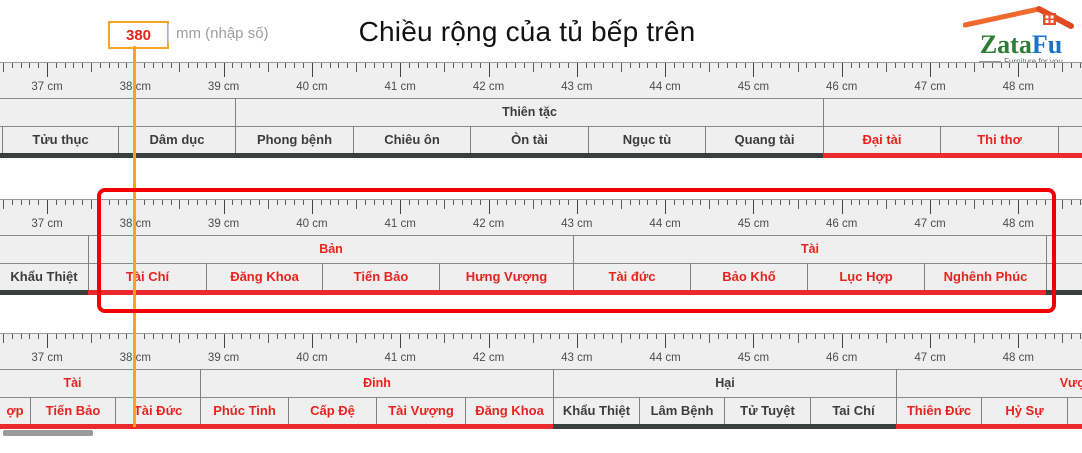 The image size is (1082, 453). I want to click on ruler-status-bar, so click(567, 292).